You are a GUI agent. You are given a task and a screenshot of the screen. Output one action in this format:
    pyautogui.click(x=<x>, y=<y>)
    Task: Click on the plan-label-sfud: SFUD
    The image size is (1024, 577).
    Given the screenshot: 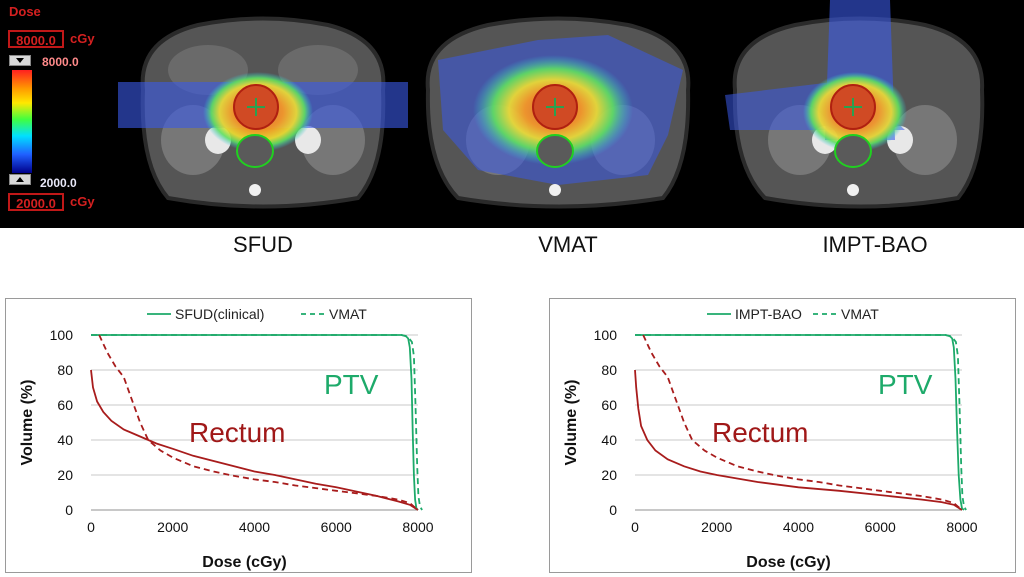 What is the action you would take?
    pyautogui.click(x=263, y=244)
    